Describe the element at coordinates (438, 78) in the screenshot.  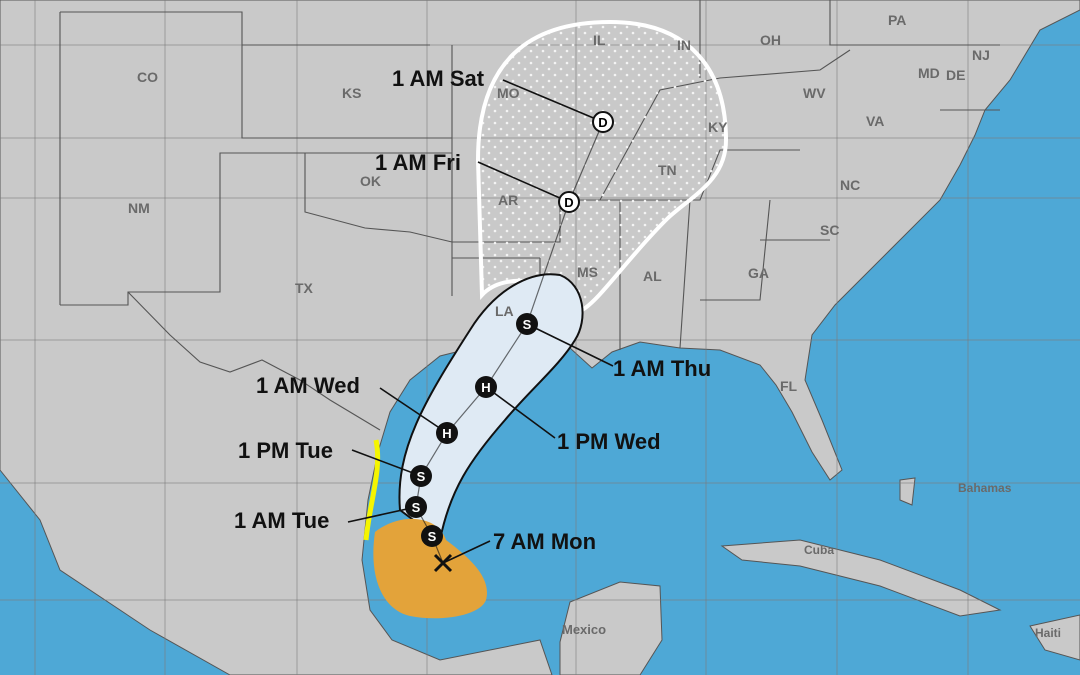
I see `time-label-1am-sat: 1 AM Sat` at that location.